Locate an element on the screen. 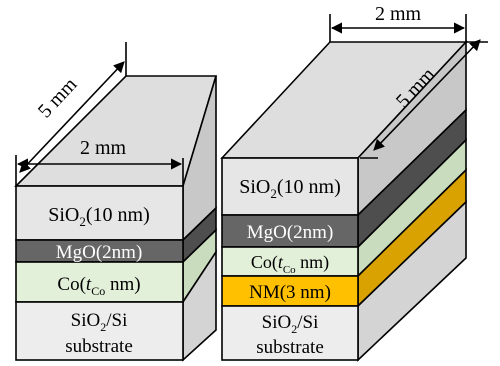 The image size is (500, 366). right-label-sio2: SiO2(10 nm) is located at coordinates (290, 188).